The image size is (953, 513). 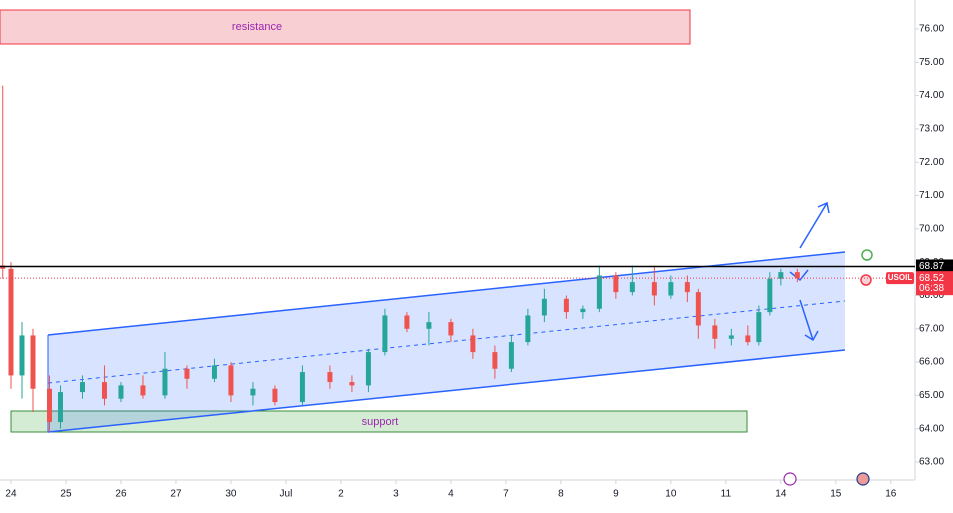 I want to click on x-tick-label: 24, so click(x=11, y=494).